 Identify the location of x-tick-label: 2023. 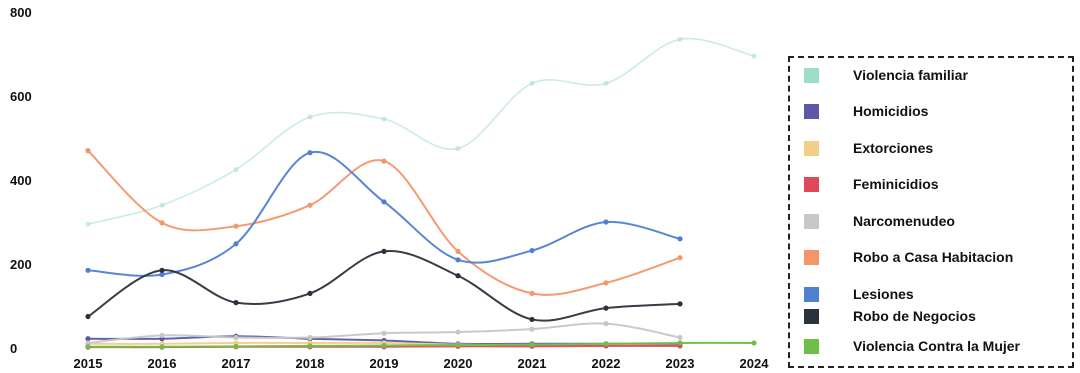
(680, 363).